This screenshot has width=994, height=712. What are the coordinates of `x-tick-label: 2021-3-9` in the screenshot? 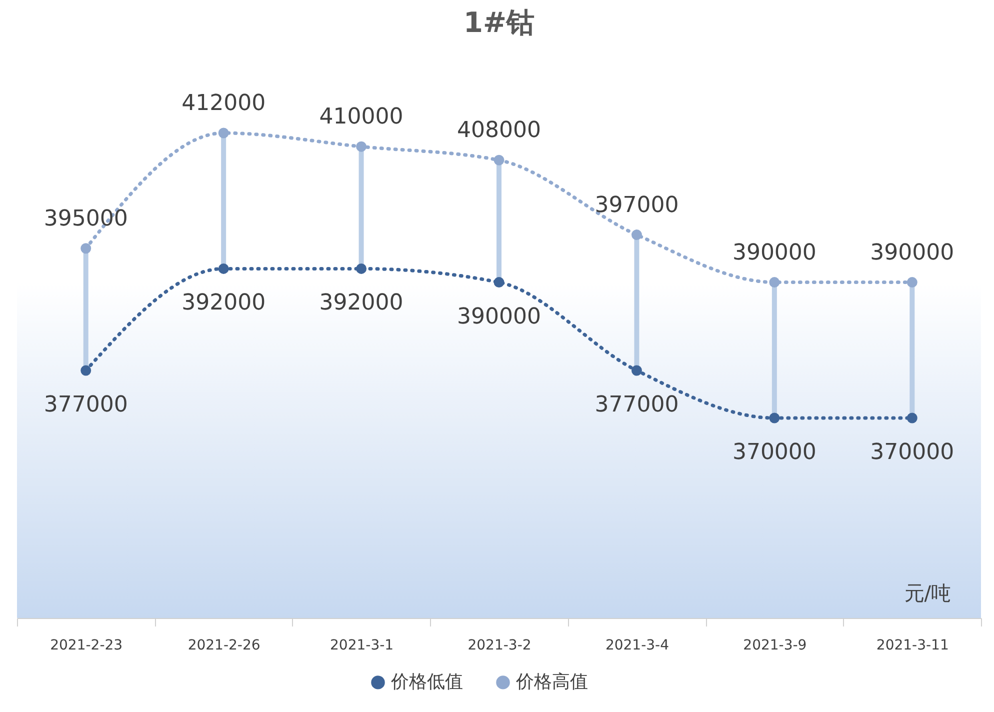 It's located at (775, 646).